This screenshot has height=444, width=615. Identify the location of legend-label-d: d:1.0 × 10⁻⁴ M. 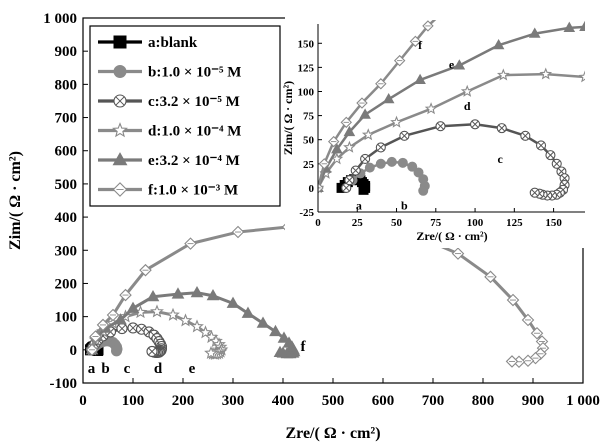
(194, 132).